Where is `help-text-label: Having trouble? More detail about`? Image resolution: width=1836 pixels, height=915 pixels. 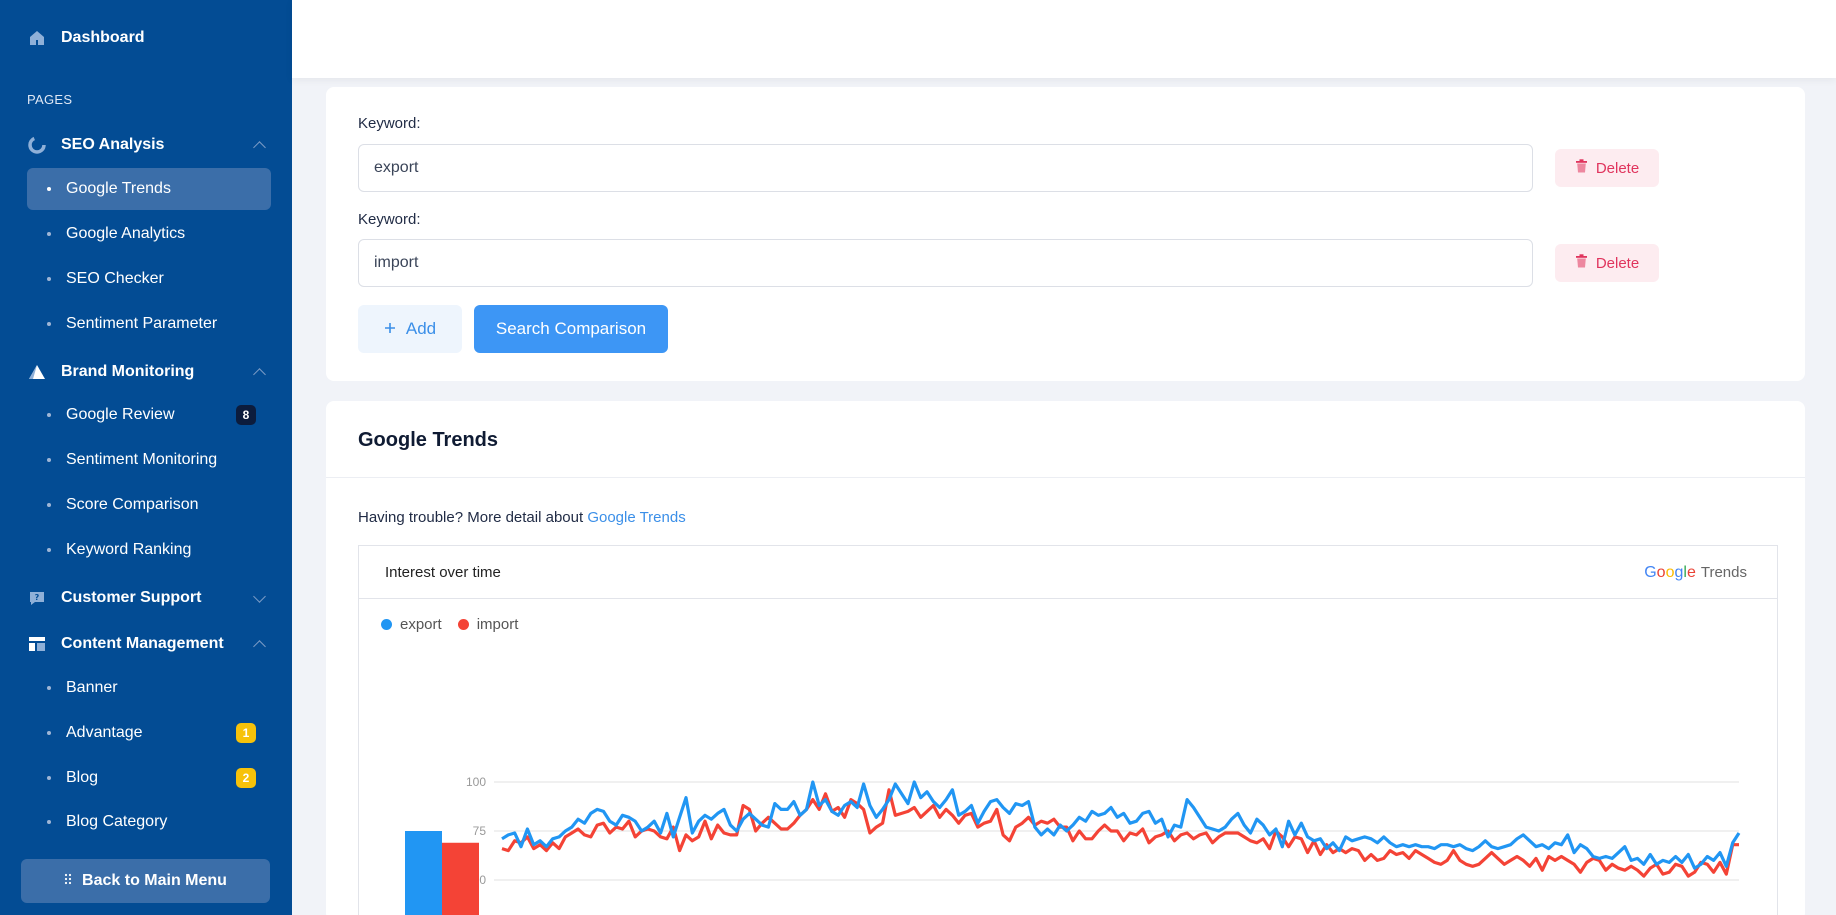 help-text-label: Having trouble? More detail about is located at coordinates (471, 517).